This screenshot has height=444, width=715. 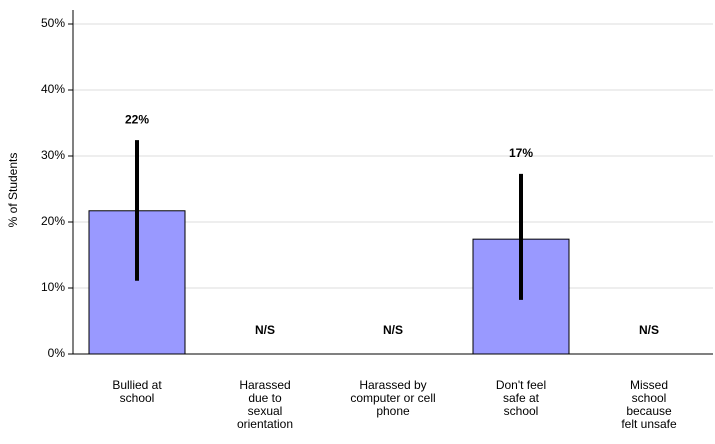 What do you see at coordinates (137, 391) in the screenshot?
I see `x-tick-label: Bullied at school` at bounding box center [137, 391].